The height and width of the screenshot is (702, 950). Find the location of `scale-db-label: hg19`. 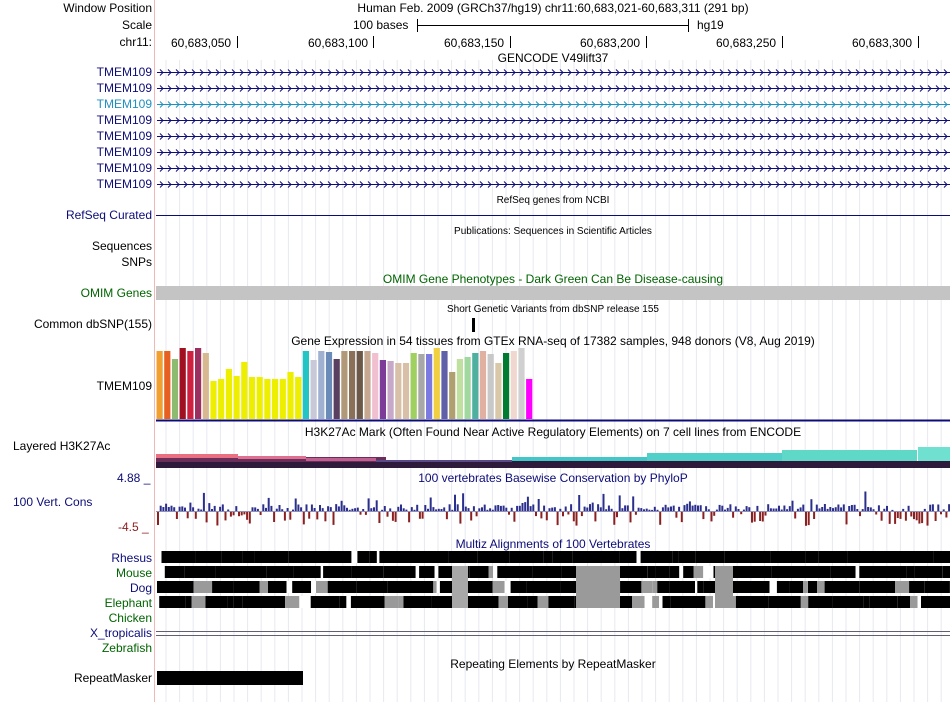

scale-db-label: hg19 is located at coordinates (710, 25).